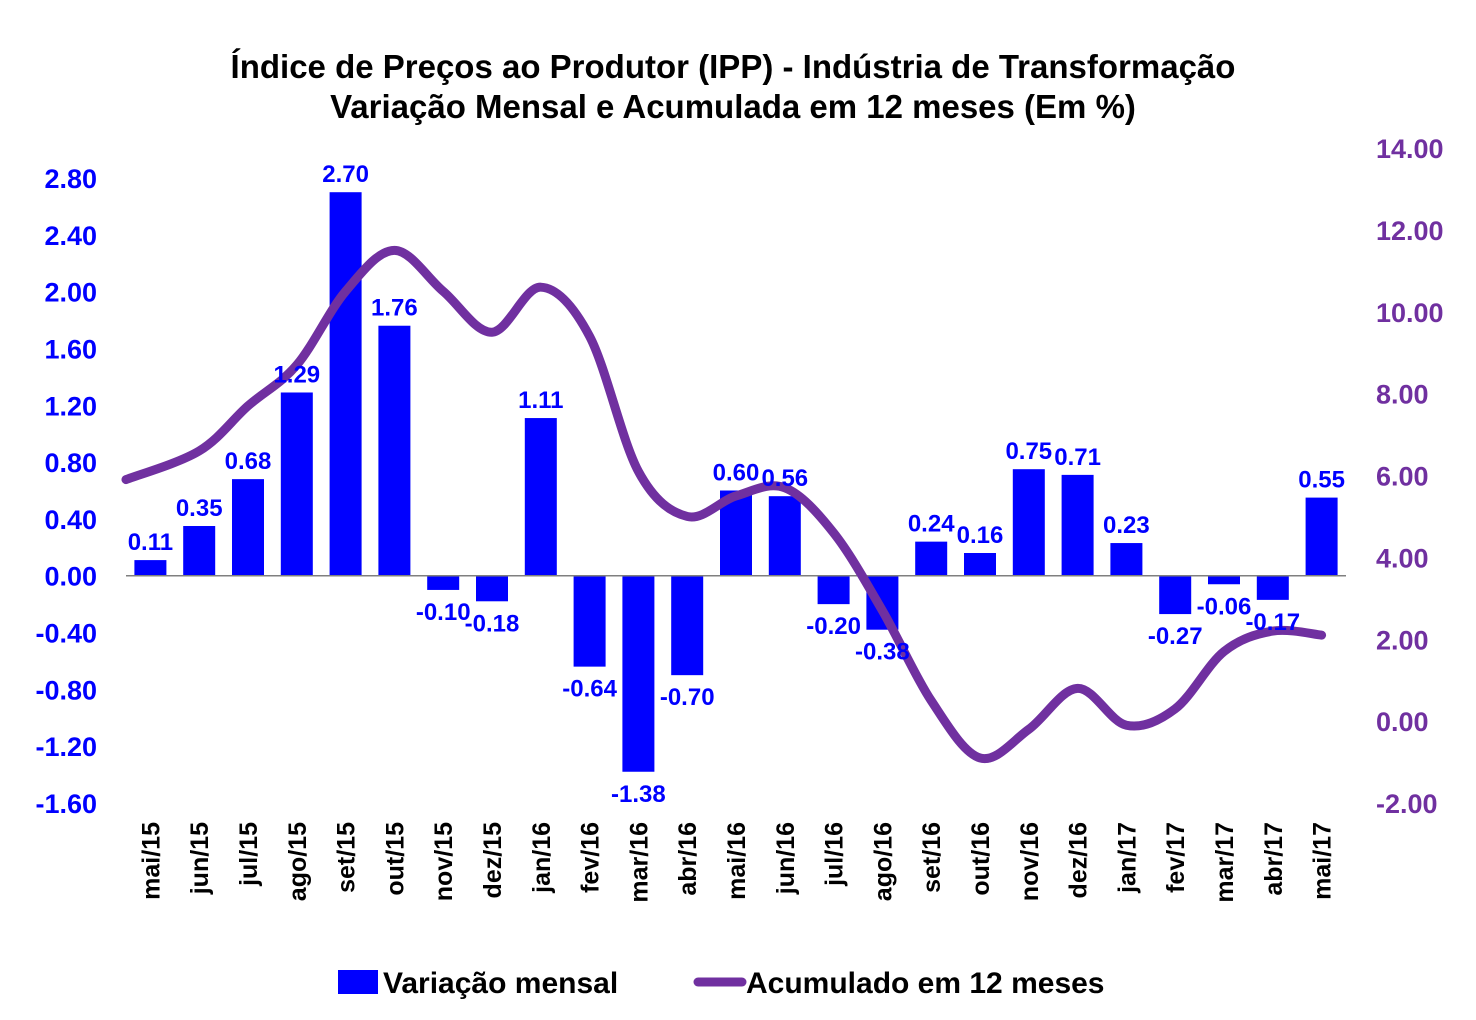 The width and height of the screenshot is (1476, 1020). I want to click on left-axis-tick: 1.60, so click(70, 349).